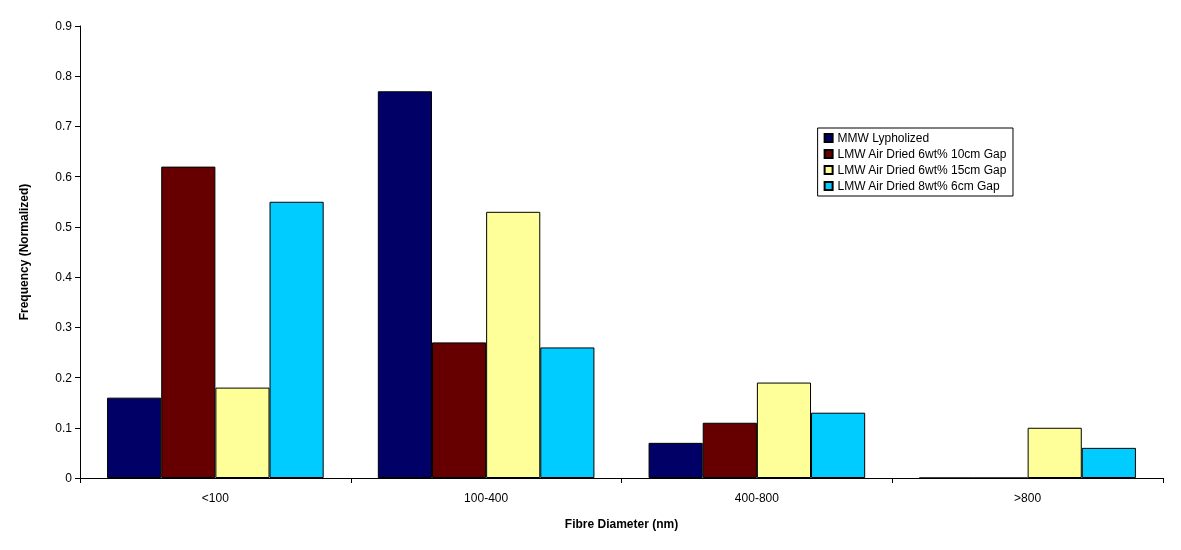 This screenshot has height=550, width=1181. Describe the element at coordinates (883, 138) in the screenshot. I see `legend-label: MMW Lypholized` at that location.